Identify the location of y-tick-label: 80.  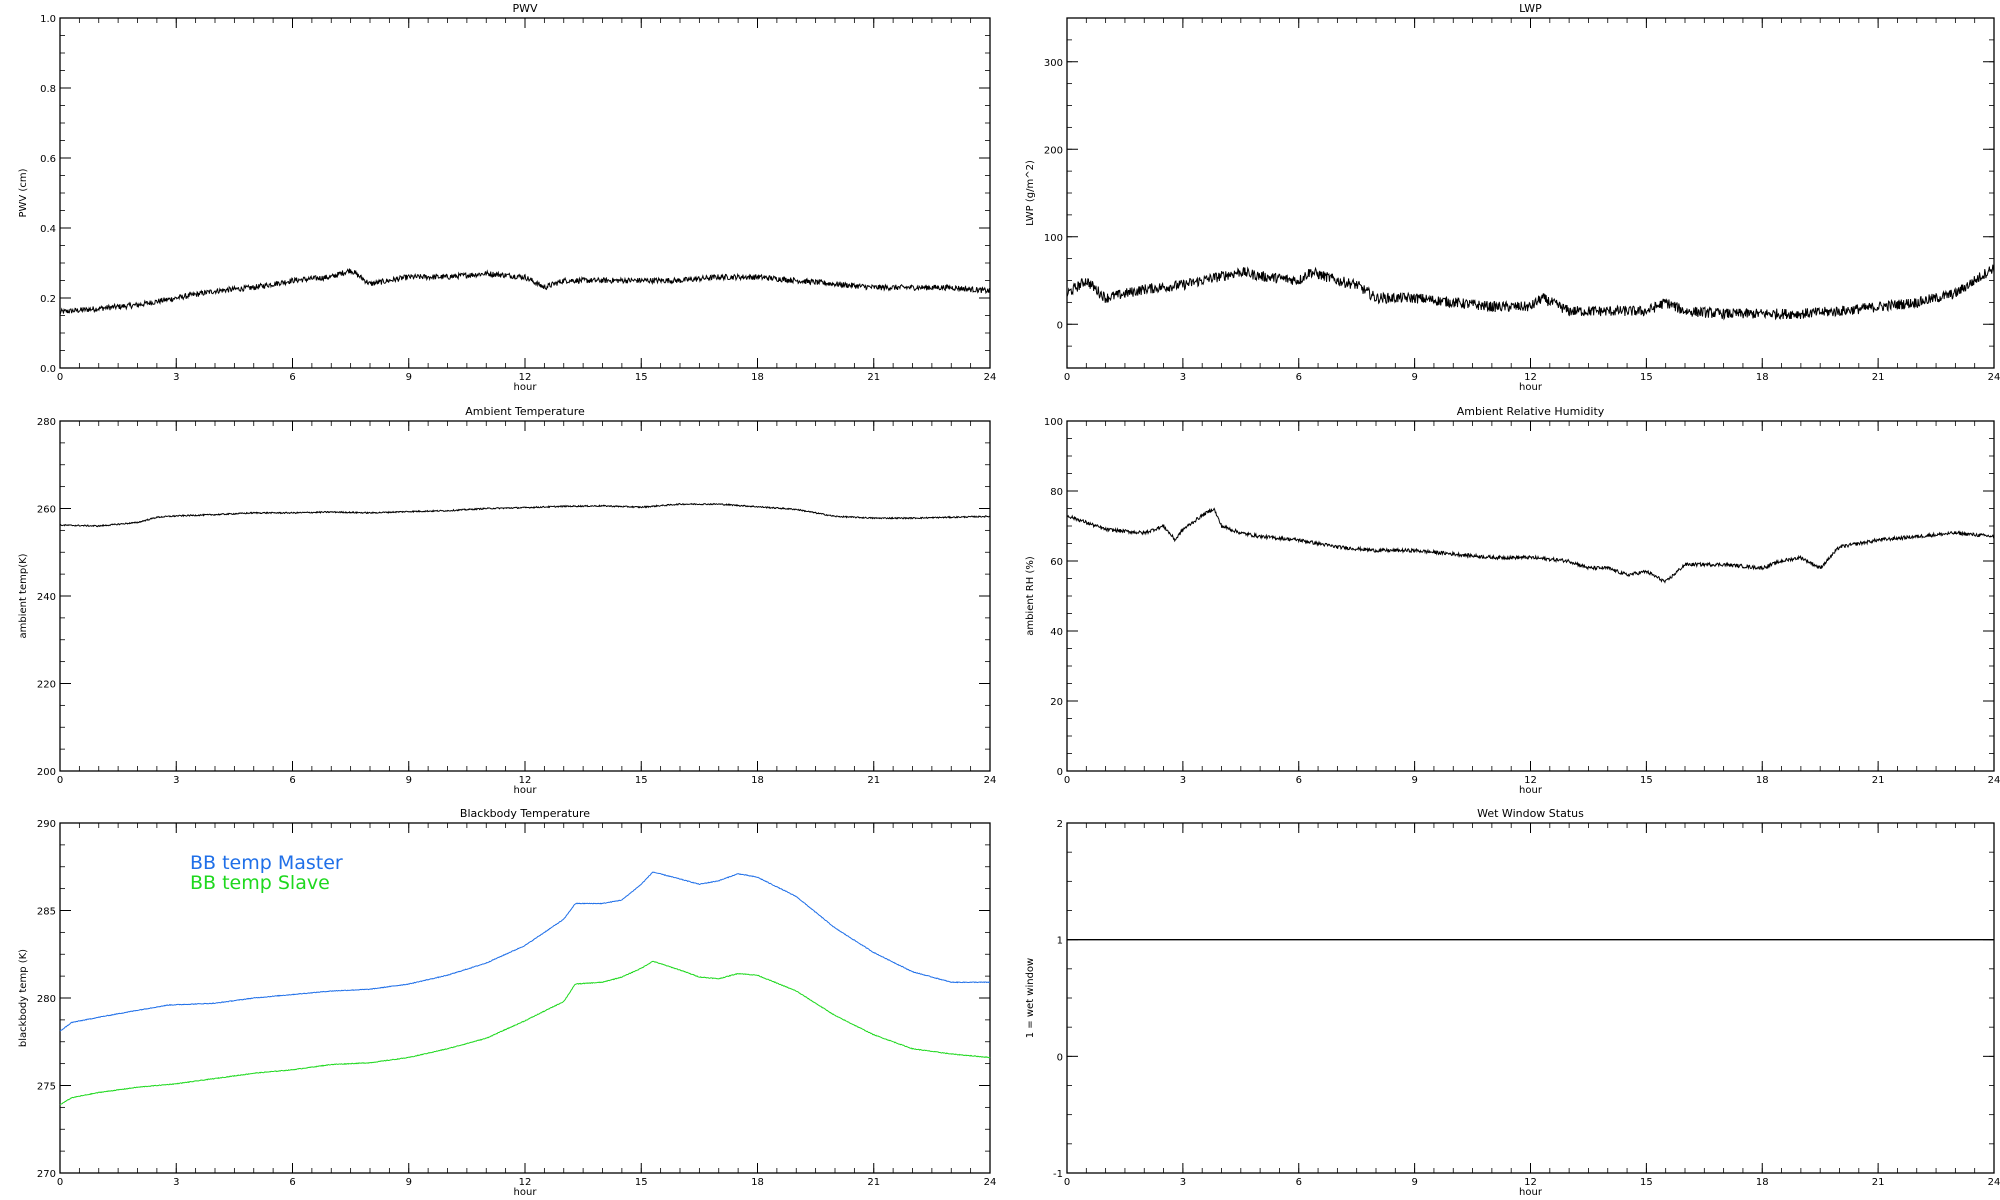
(1056, 492).